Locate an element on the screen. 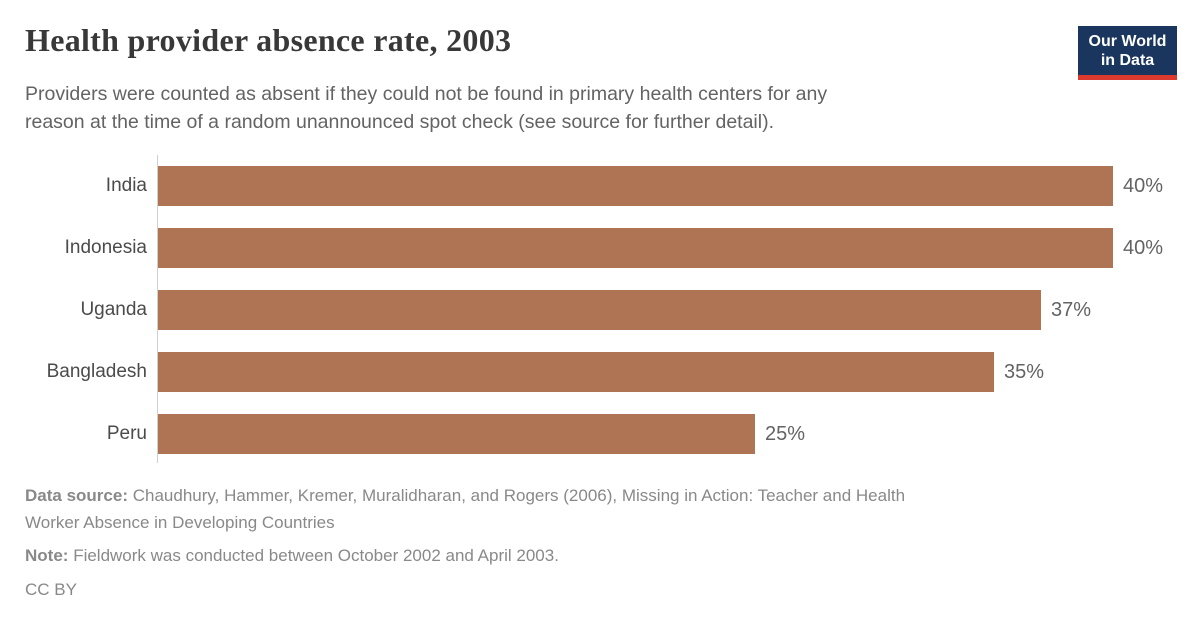 This screenshot has width=1200, height=627. license-label: CC BY is located at coordinates (51, 589).